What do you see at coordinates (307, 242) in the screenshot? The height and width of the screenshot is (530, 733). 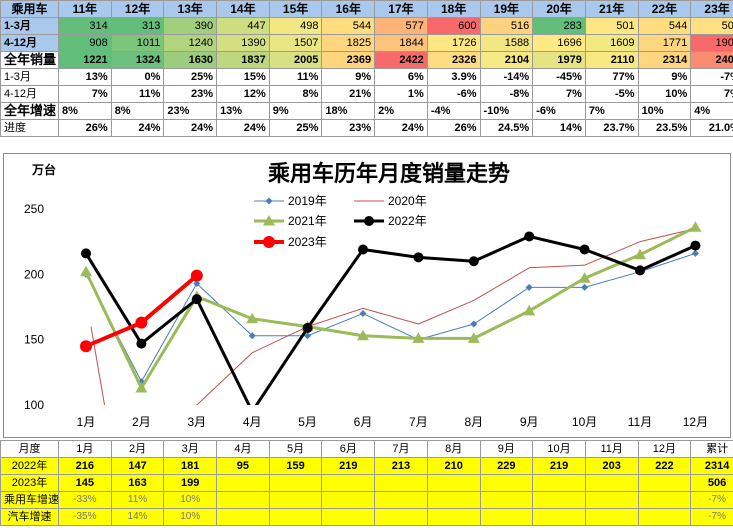 I see `legend-label: 2023年` at bounding box center [307, 242].